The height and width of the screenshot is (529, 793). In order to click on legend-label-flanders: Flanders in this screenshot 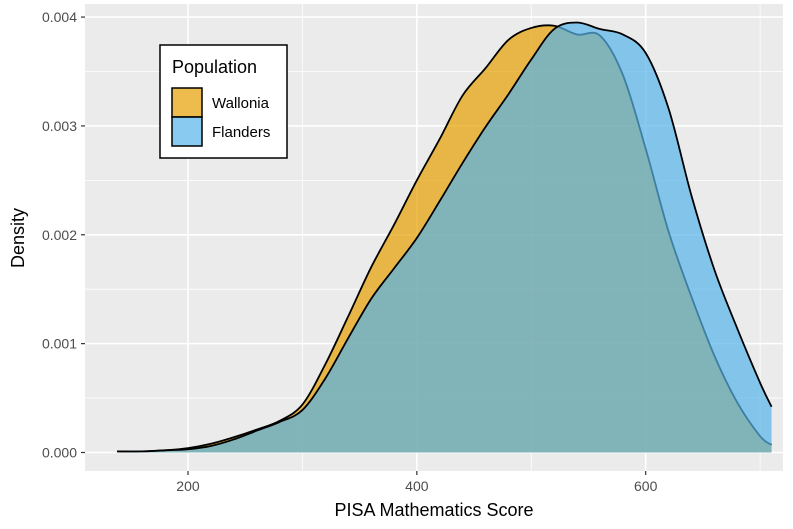, I will do `click(241, 132)`.